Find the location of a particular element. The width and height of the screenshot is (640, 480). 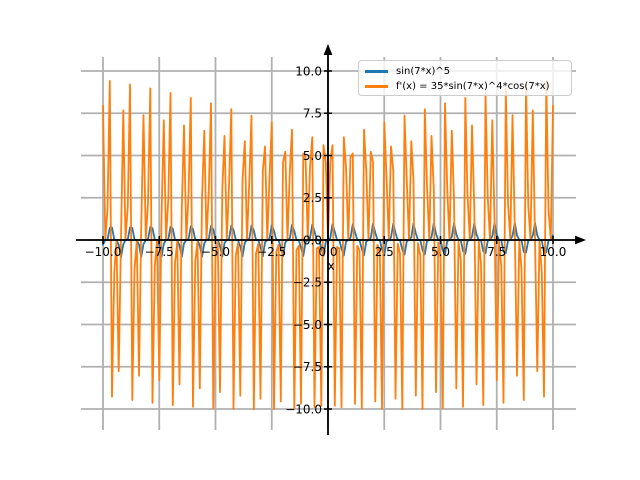

y-tick-label: 0.0 is located at coordinates (312, 240).